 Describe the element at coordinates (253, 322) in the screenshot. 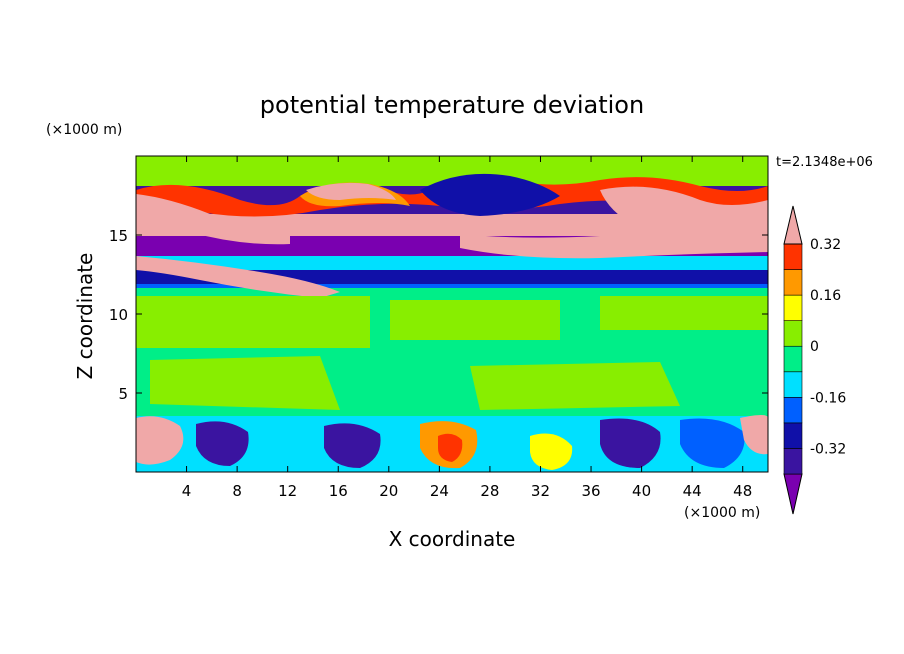

I see `lime-block-left` at that location.